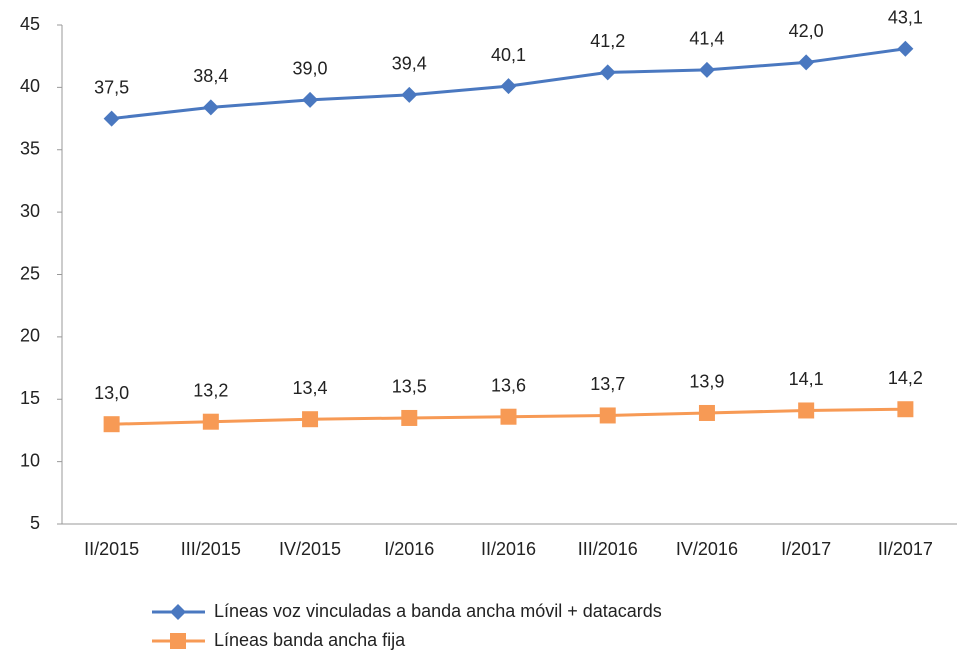  What do you see at coordinates (508, 549) in the screenshot?
I see `x-tick-label: II/2016` at bounding box center [508, 549].